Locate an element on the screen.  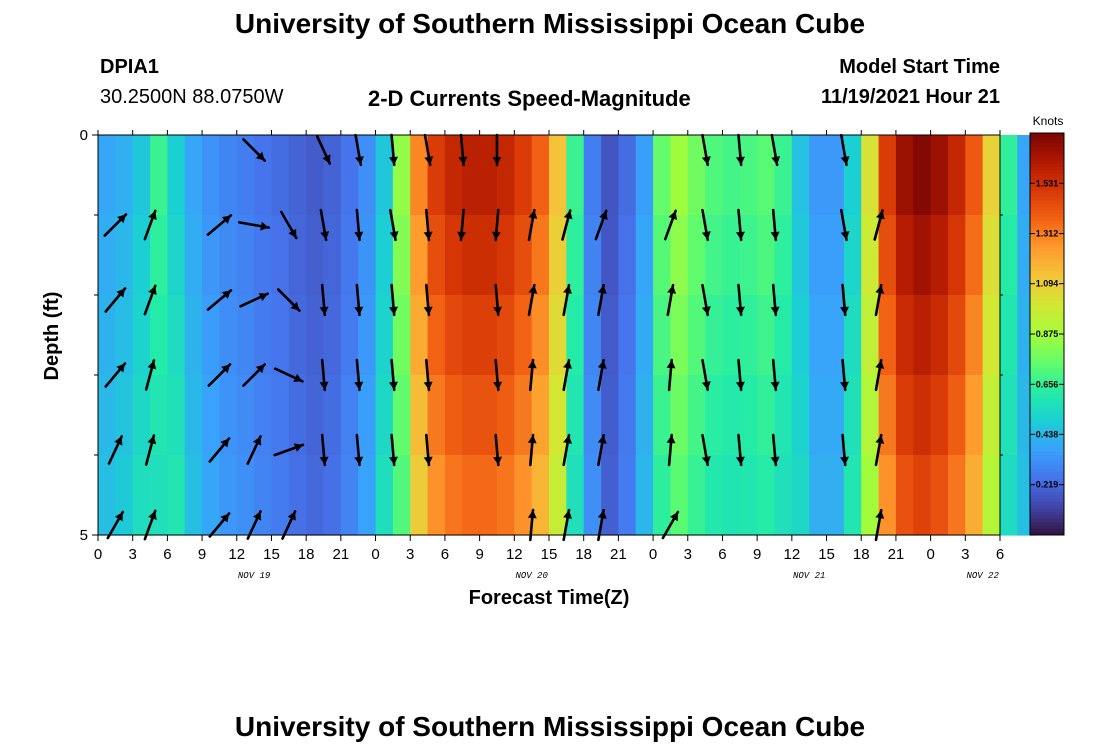
x-tick-label: 12 is located at coordinates (792, 554).